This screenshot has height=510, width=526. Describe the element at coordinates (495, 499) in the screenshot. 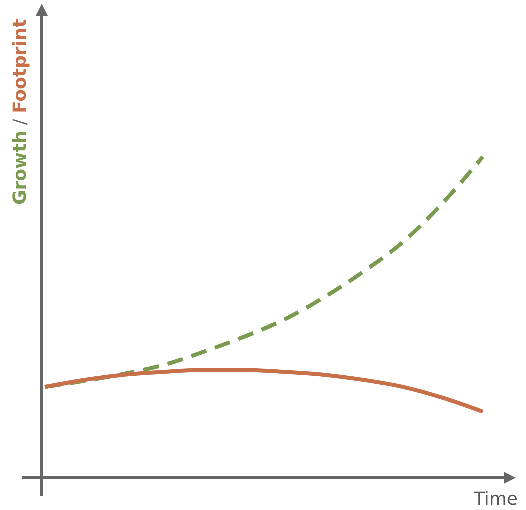

I see `x-axis-title: Time` at that location.